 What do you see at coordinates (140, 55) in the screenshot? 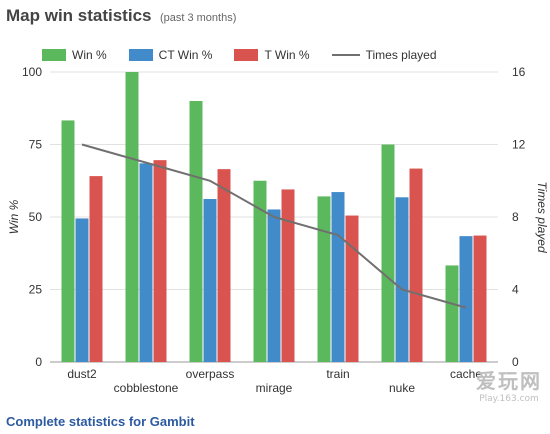
I see `legend-swatch-ct-win` at bounding box center [140, 55].